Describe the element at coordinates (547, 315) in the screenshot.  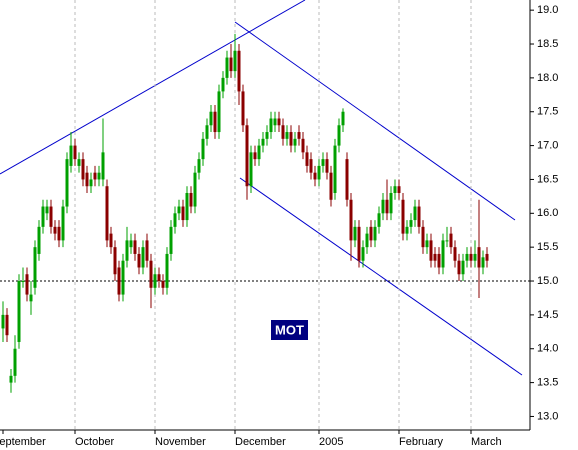
I see `y-tick-label: 14.5` at that location.